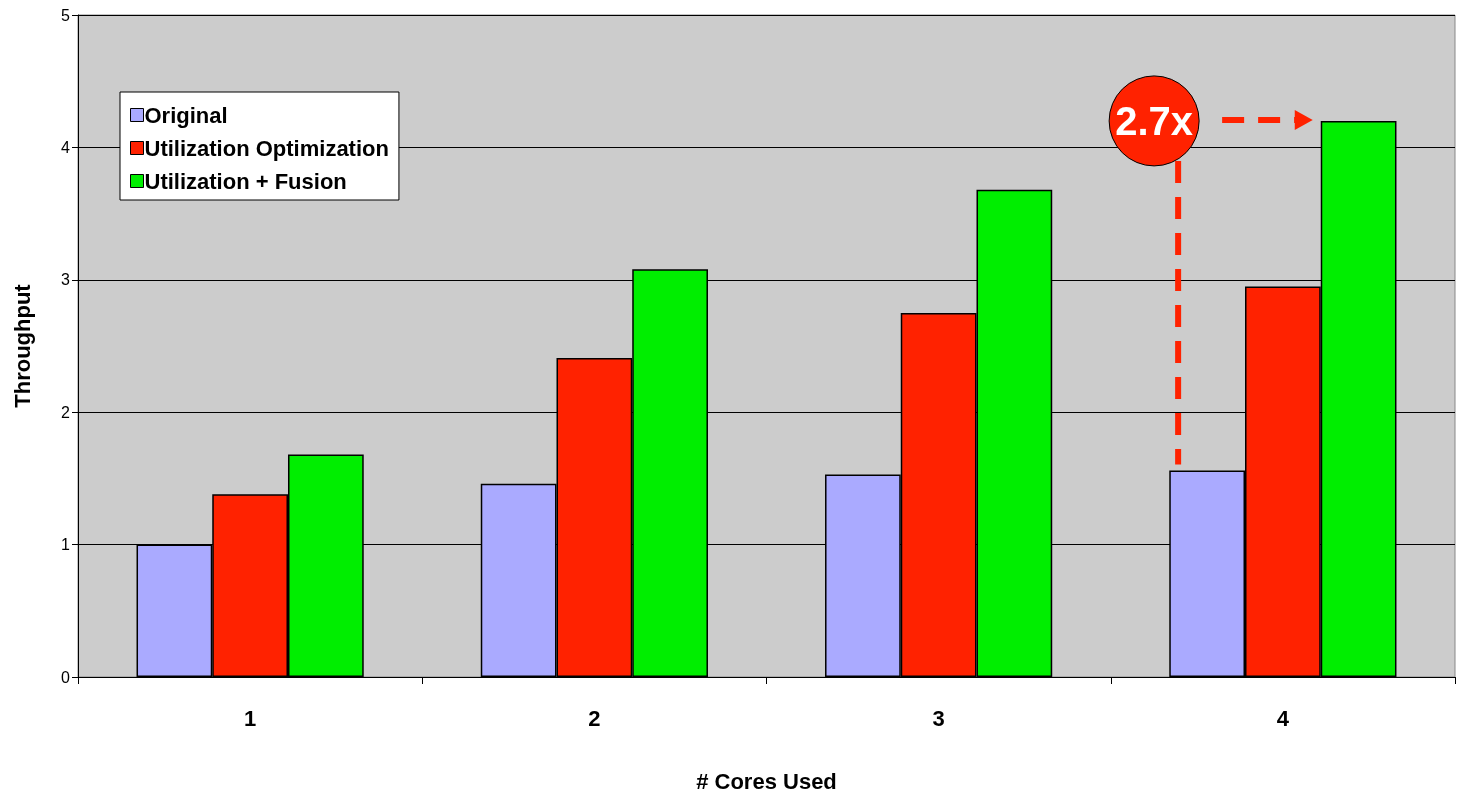  What do you see at coordinates (245, 181) in the screenshot?
I see `legend-label: Utilization + Fusion` at bounding box center [245, 181].